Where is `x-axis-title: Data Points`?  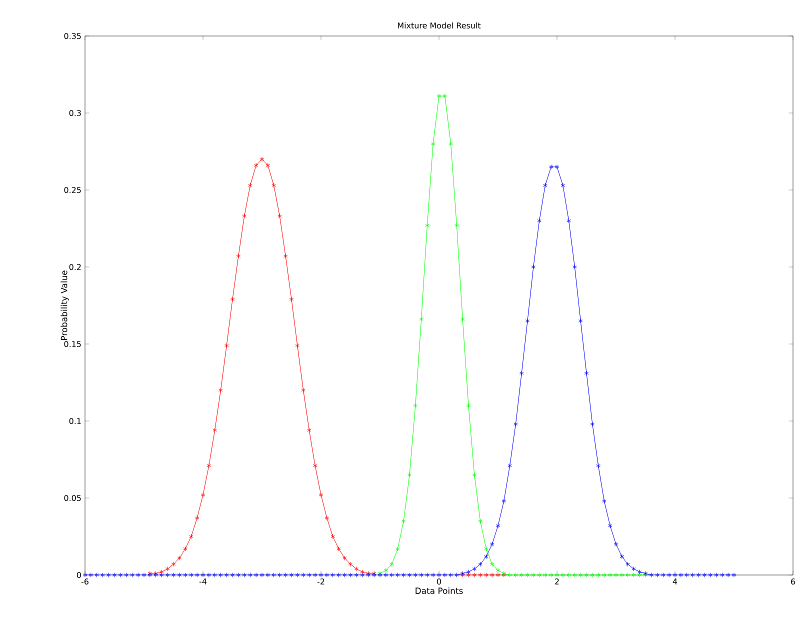
x-axis-title: Data Points is located at coordinates (439, 590).